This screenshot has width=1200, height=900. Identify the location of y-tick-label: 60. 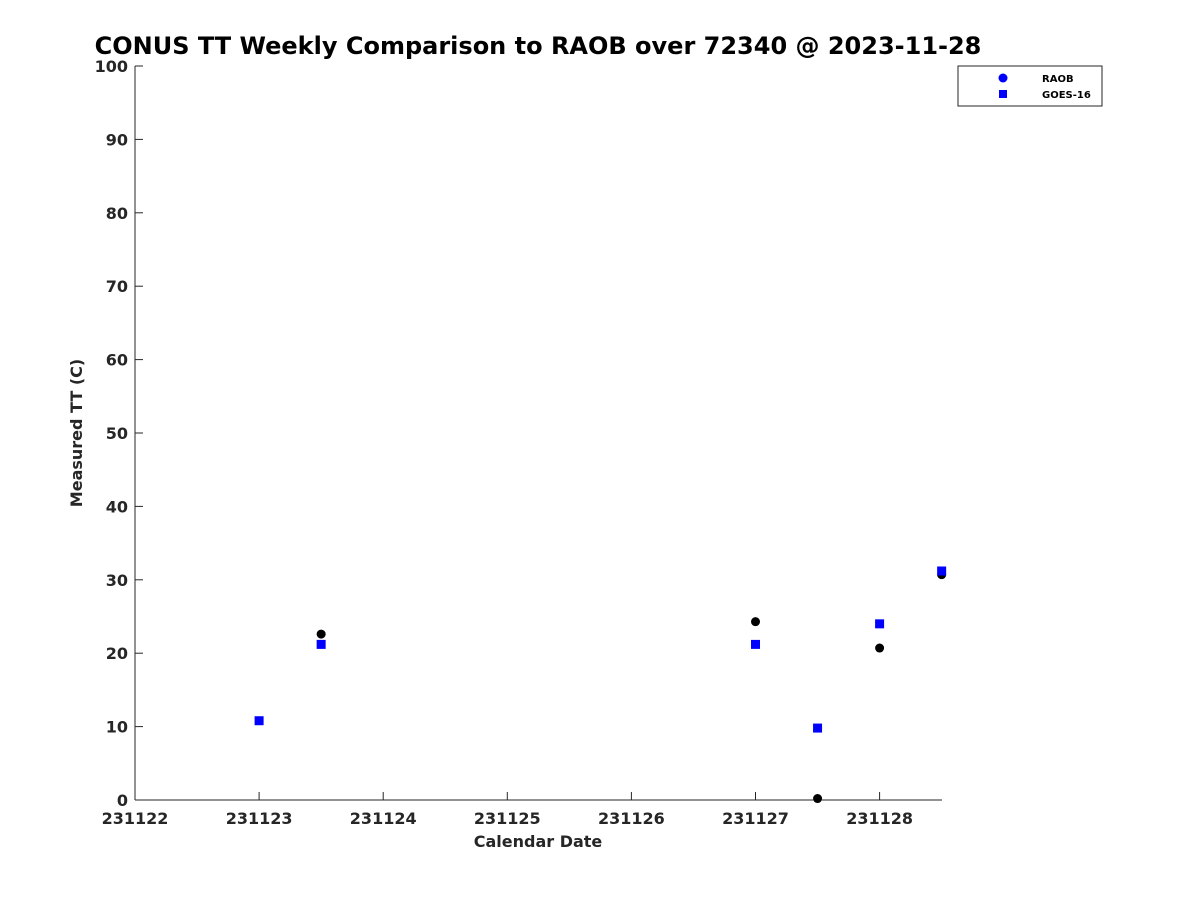
(117, 360).